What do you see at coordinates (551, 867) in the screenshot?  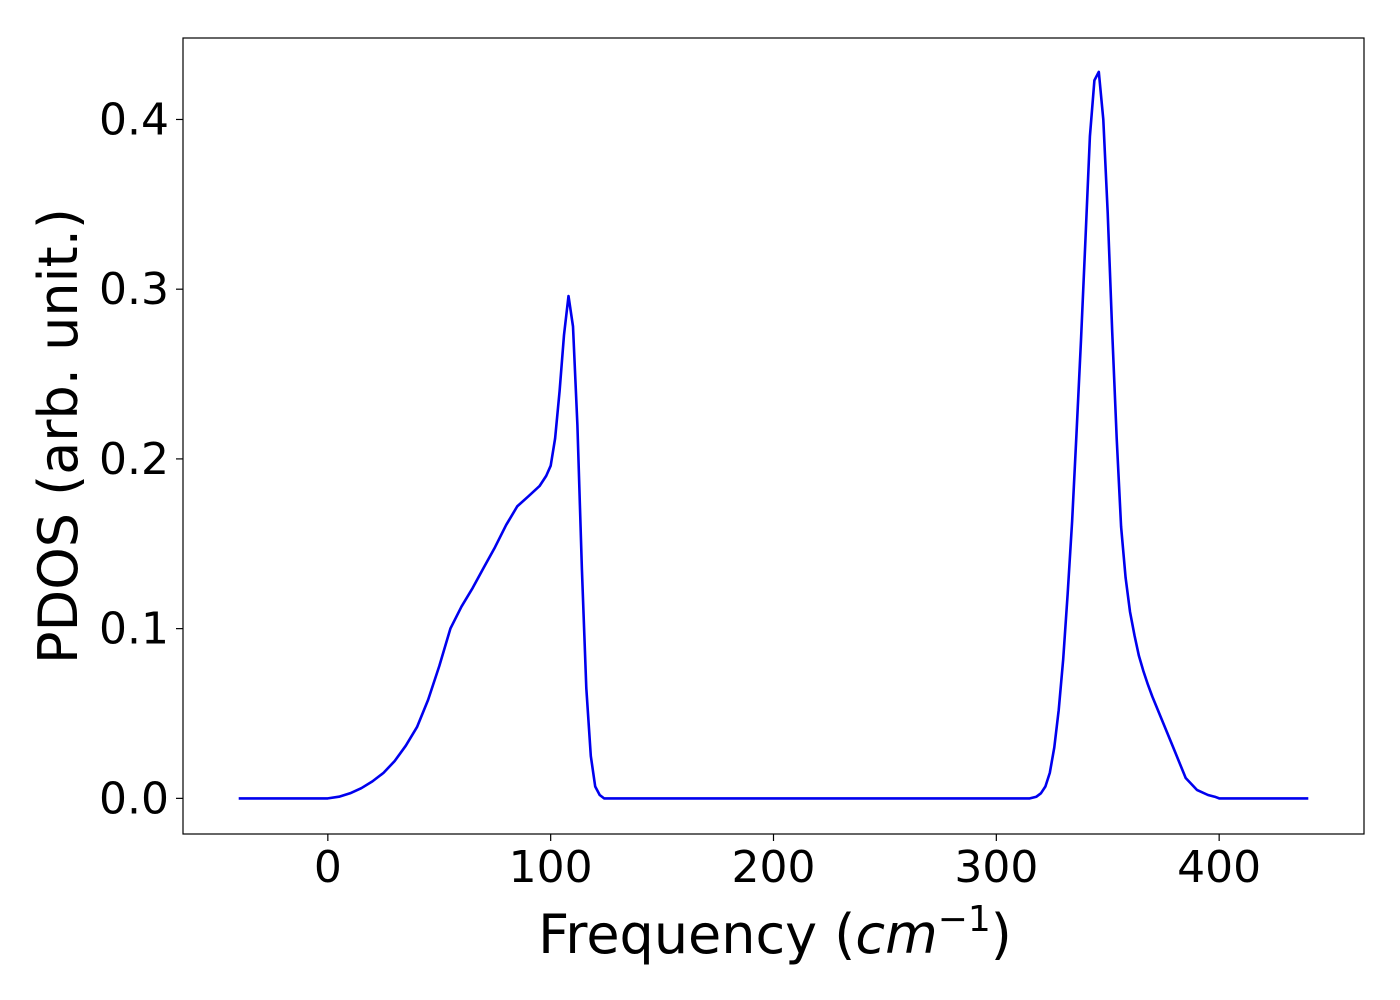 I see `x-tick-label: 100` at bounding box center [551, 867].